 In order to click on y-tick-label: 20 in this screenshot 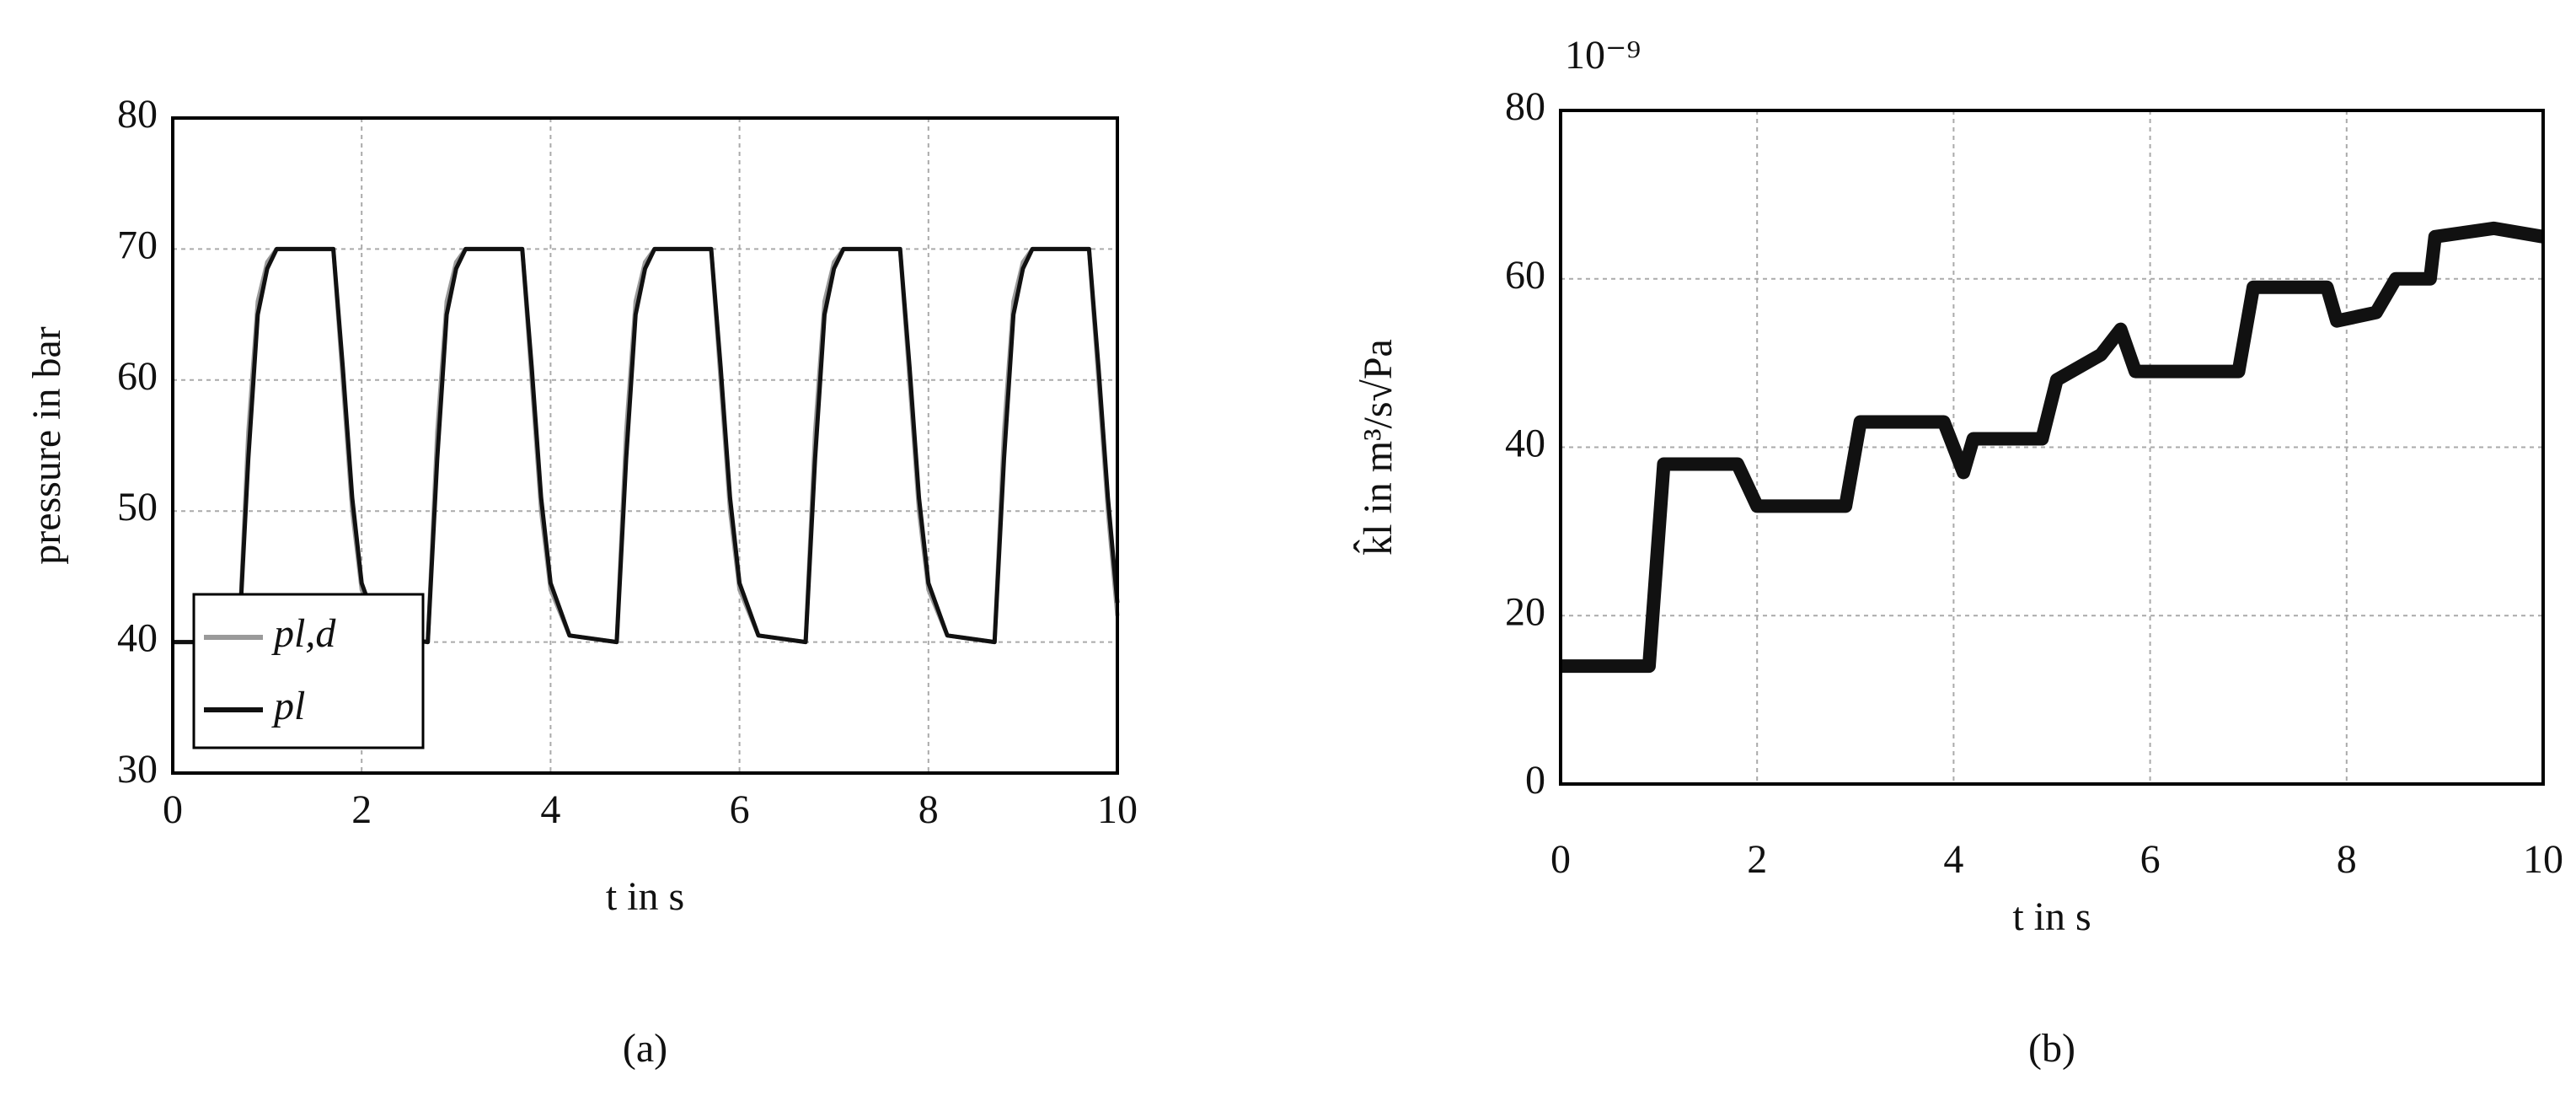, I will do `click(1525, 611)`.